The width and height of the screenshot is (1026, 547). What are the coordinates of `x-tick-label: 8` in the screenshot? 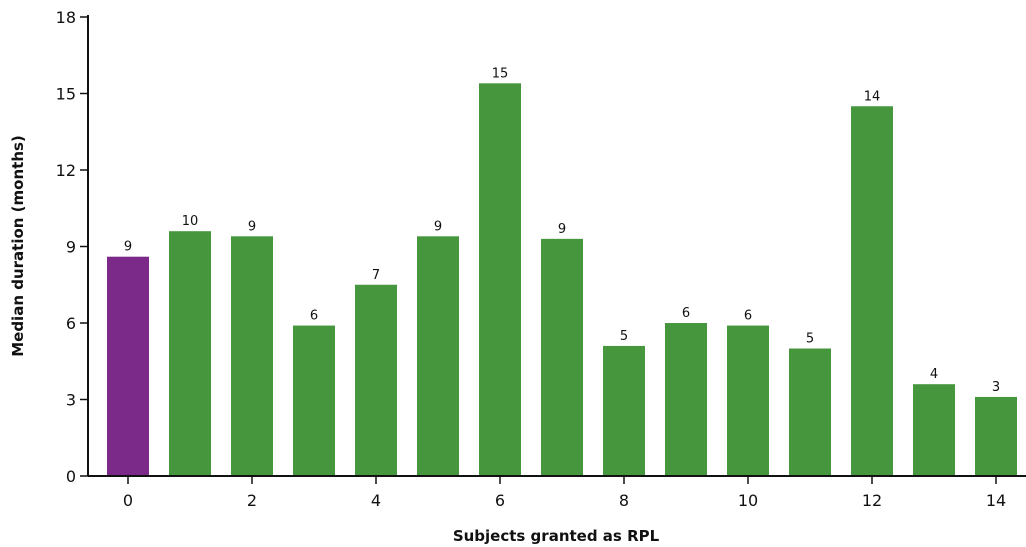 It's located at (624, 500).